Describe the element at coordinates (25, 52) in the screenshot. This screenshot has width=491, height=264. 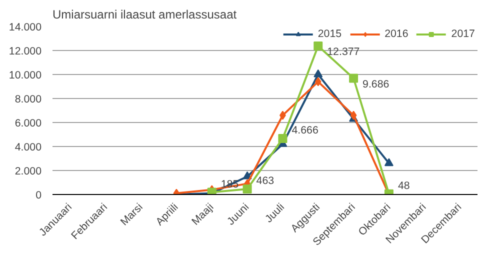
I see `y-tick-label: 12.000` at that location.